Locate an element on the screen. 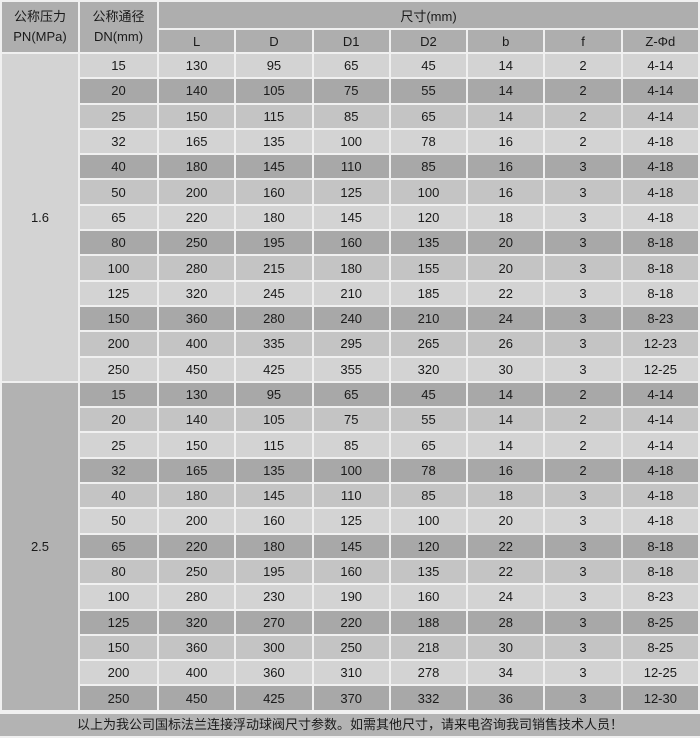 This screenshot has height=738, width=700. dimension-cell: 220 is located at coordinates (196, 546).